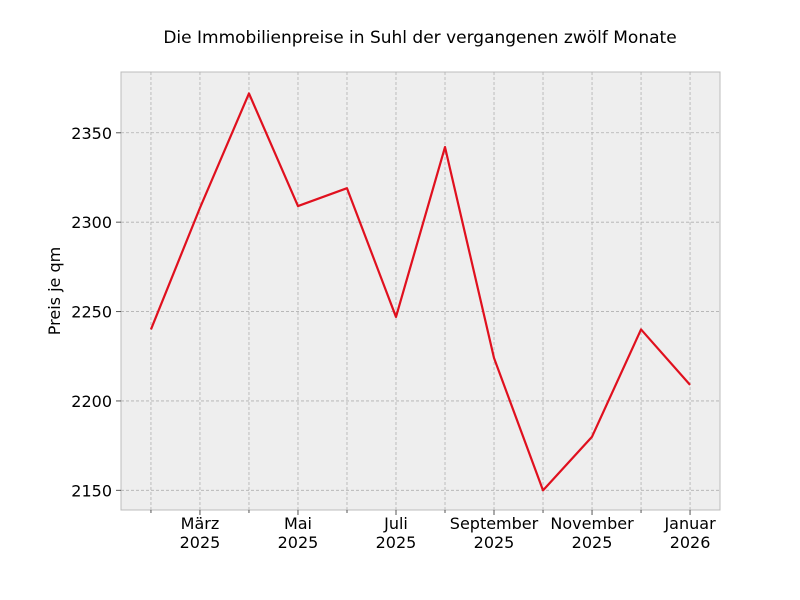  I want to click on x-tick-label: März 2025, so click(200, 533).